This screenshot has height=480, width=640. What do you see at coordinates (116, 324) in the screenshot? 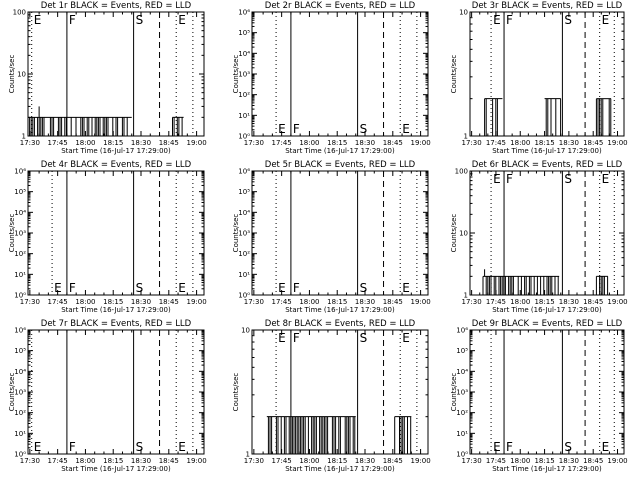
I see `panel-title: Det 7r BLACK = Events, RED = LLD` at bounding box center [116, 324].